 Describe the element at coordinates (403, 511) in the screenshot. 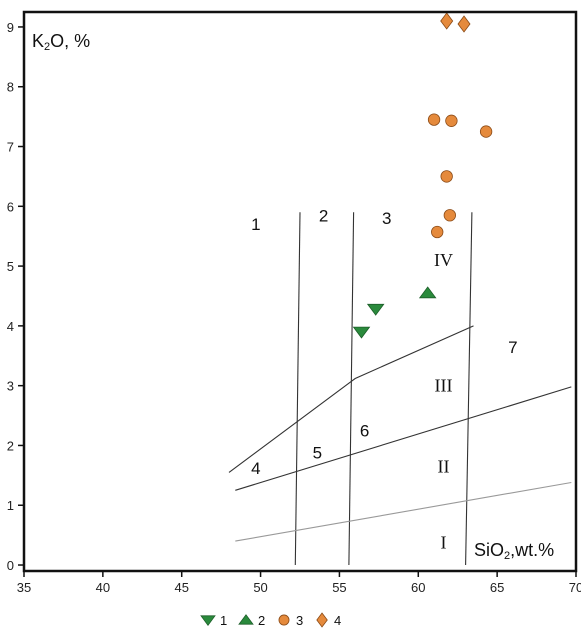

I see `boundary-line-lower-boundary` at that location.